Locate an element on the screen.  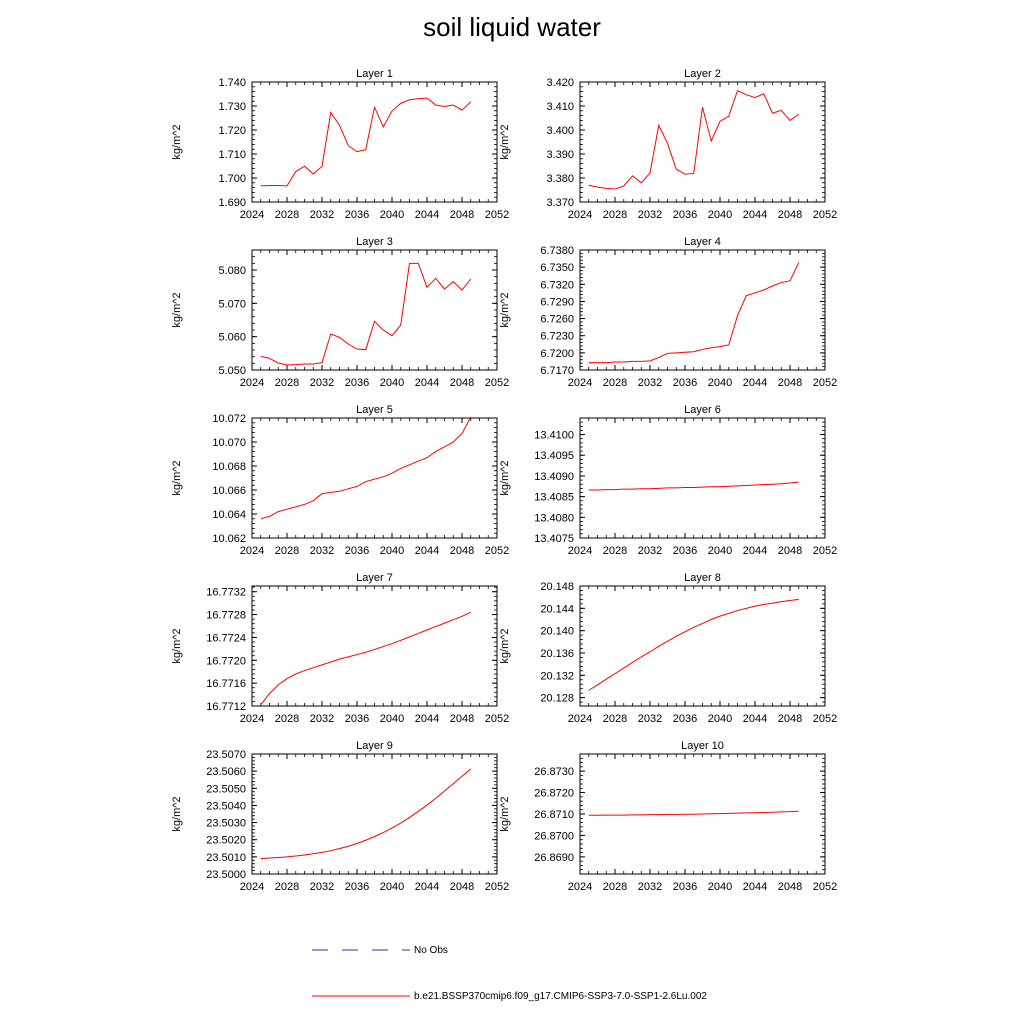
y-tick-label: 5.080 is located at coordinates (232, 271).